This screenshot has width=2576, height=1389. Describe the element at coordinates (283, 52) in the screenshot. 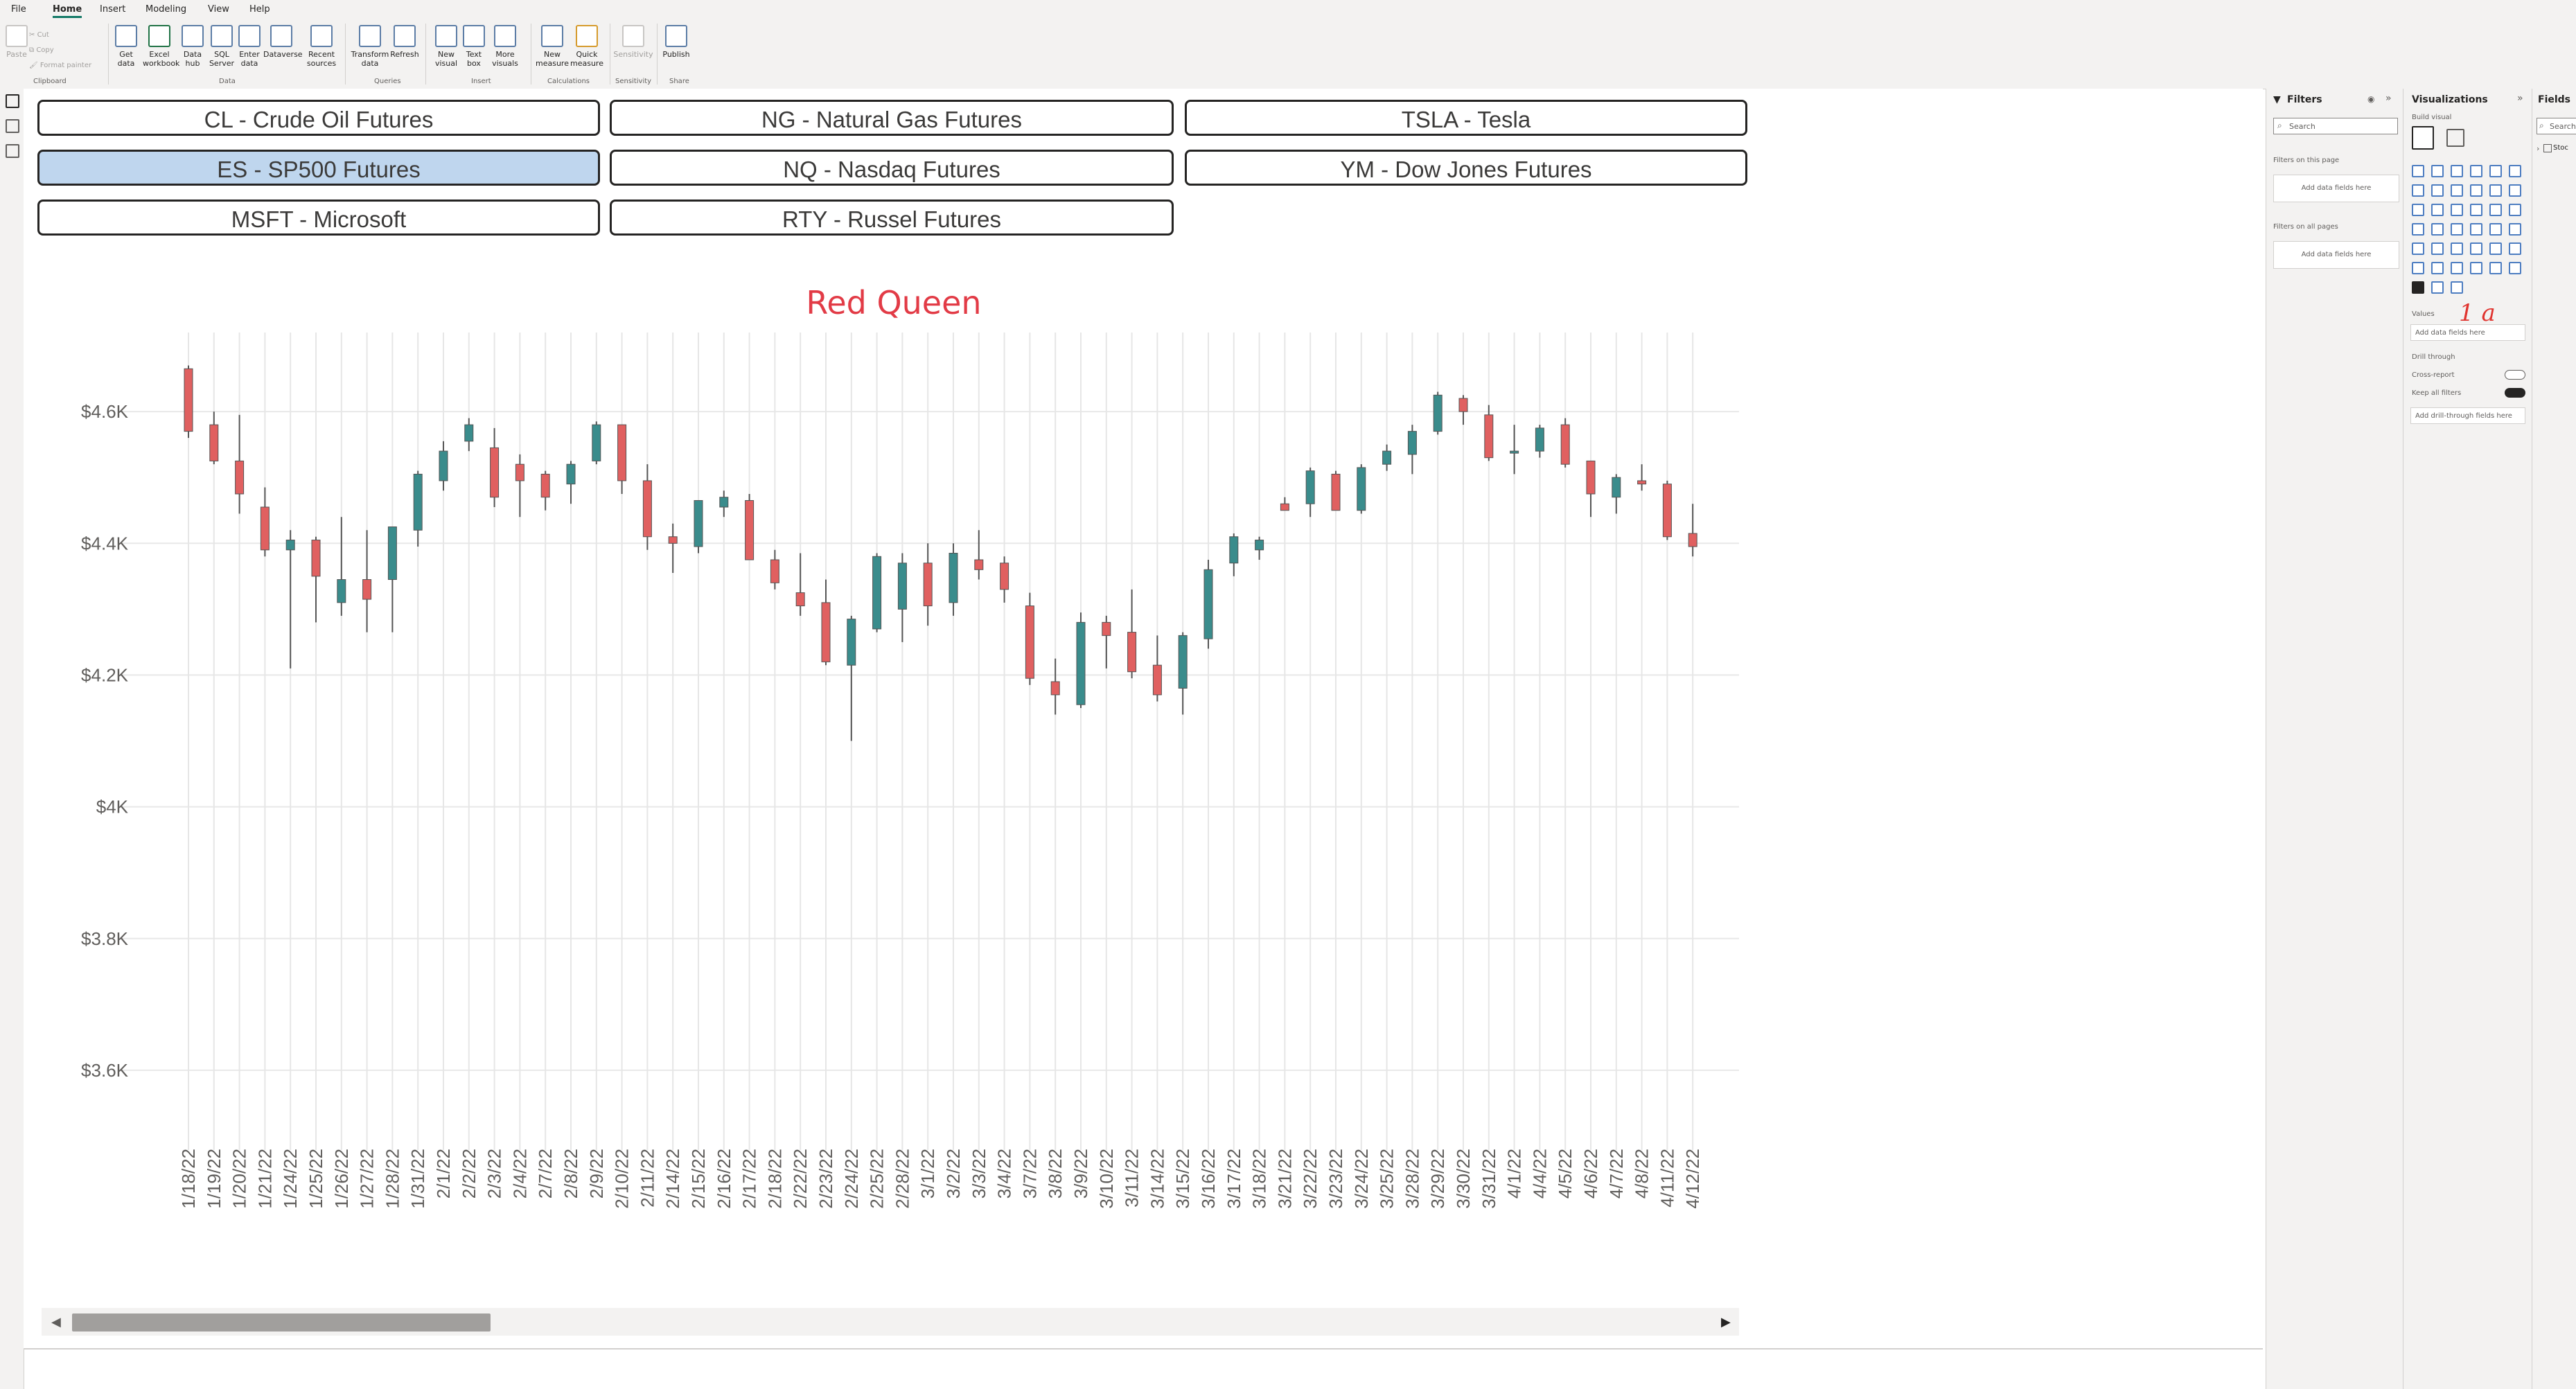

I see `dataverse-button: Dataverse` at that location.